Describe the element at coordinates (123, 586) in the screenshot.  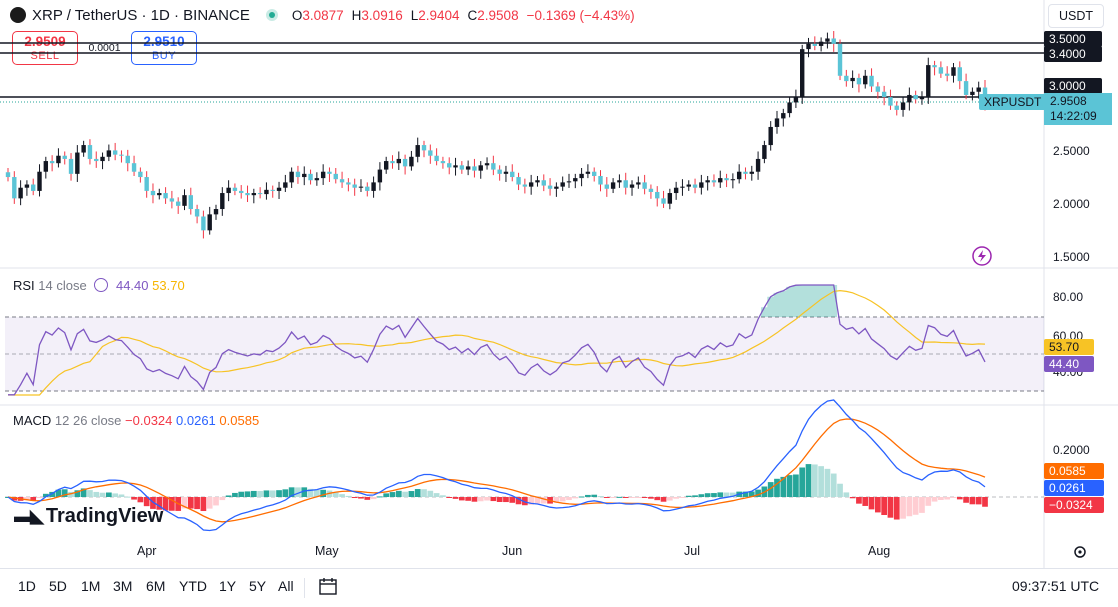
I see `range-3m-button: 3M` at that location.